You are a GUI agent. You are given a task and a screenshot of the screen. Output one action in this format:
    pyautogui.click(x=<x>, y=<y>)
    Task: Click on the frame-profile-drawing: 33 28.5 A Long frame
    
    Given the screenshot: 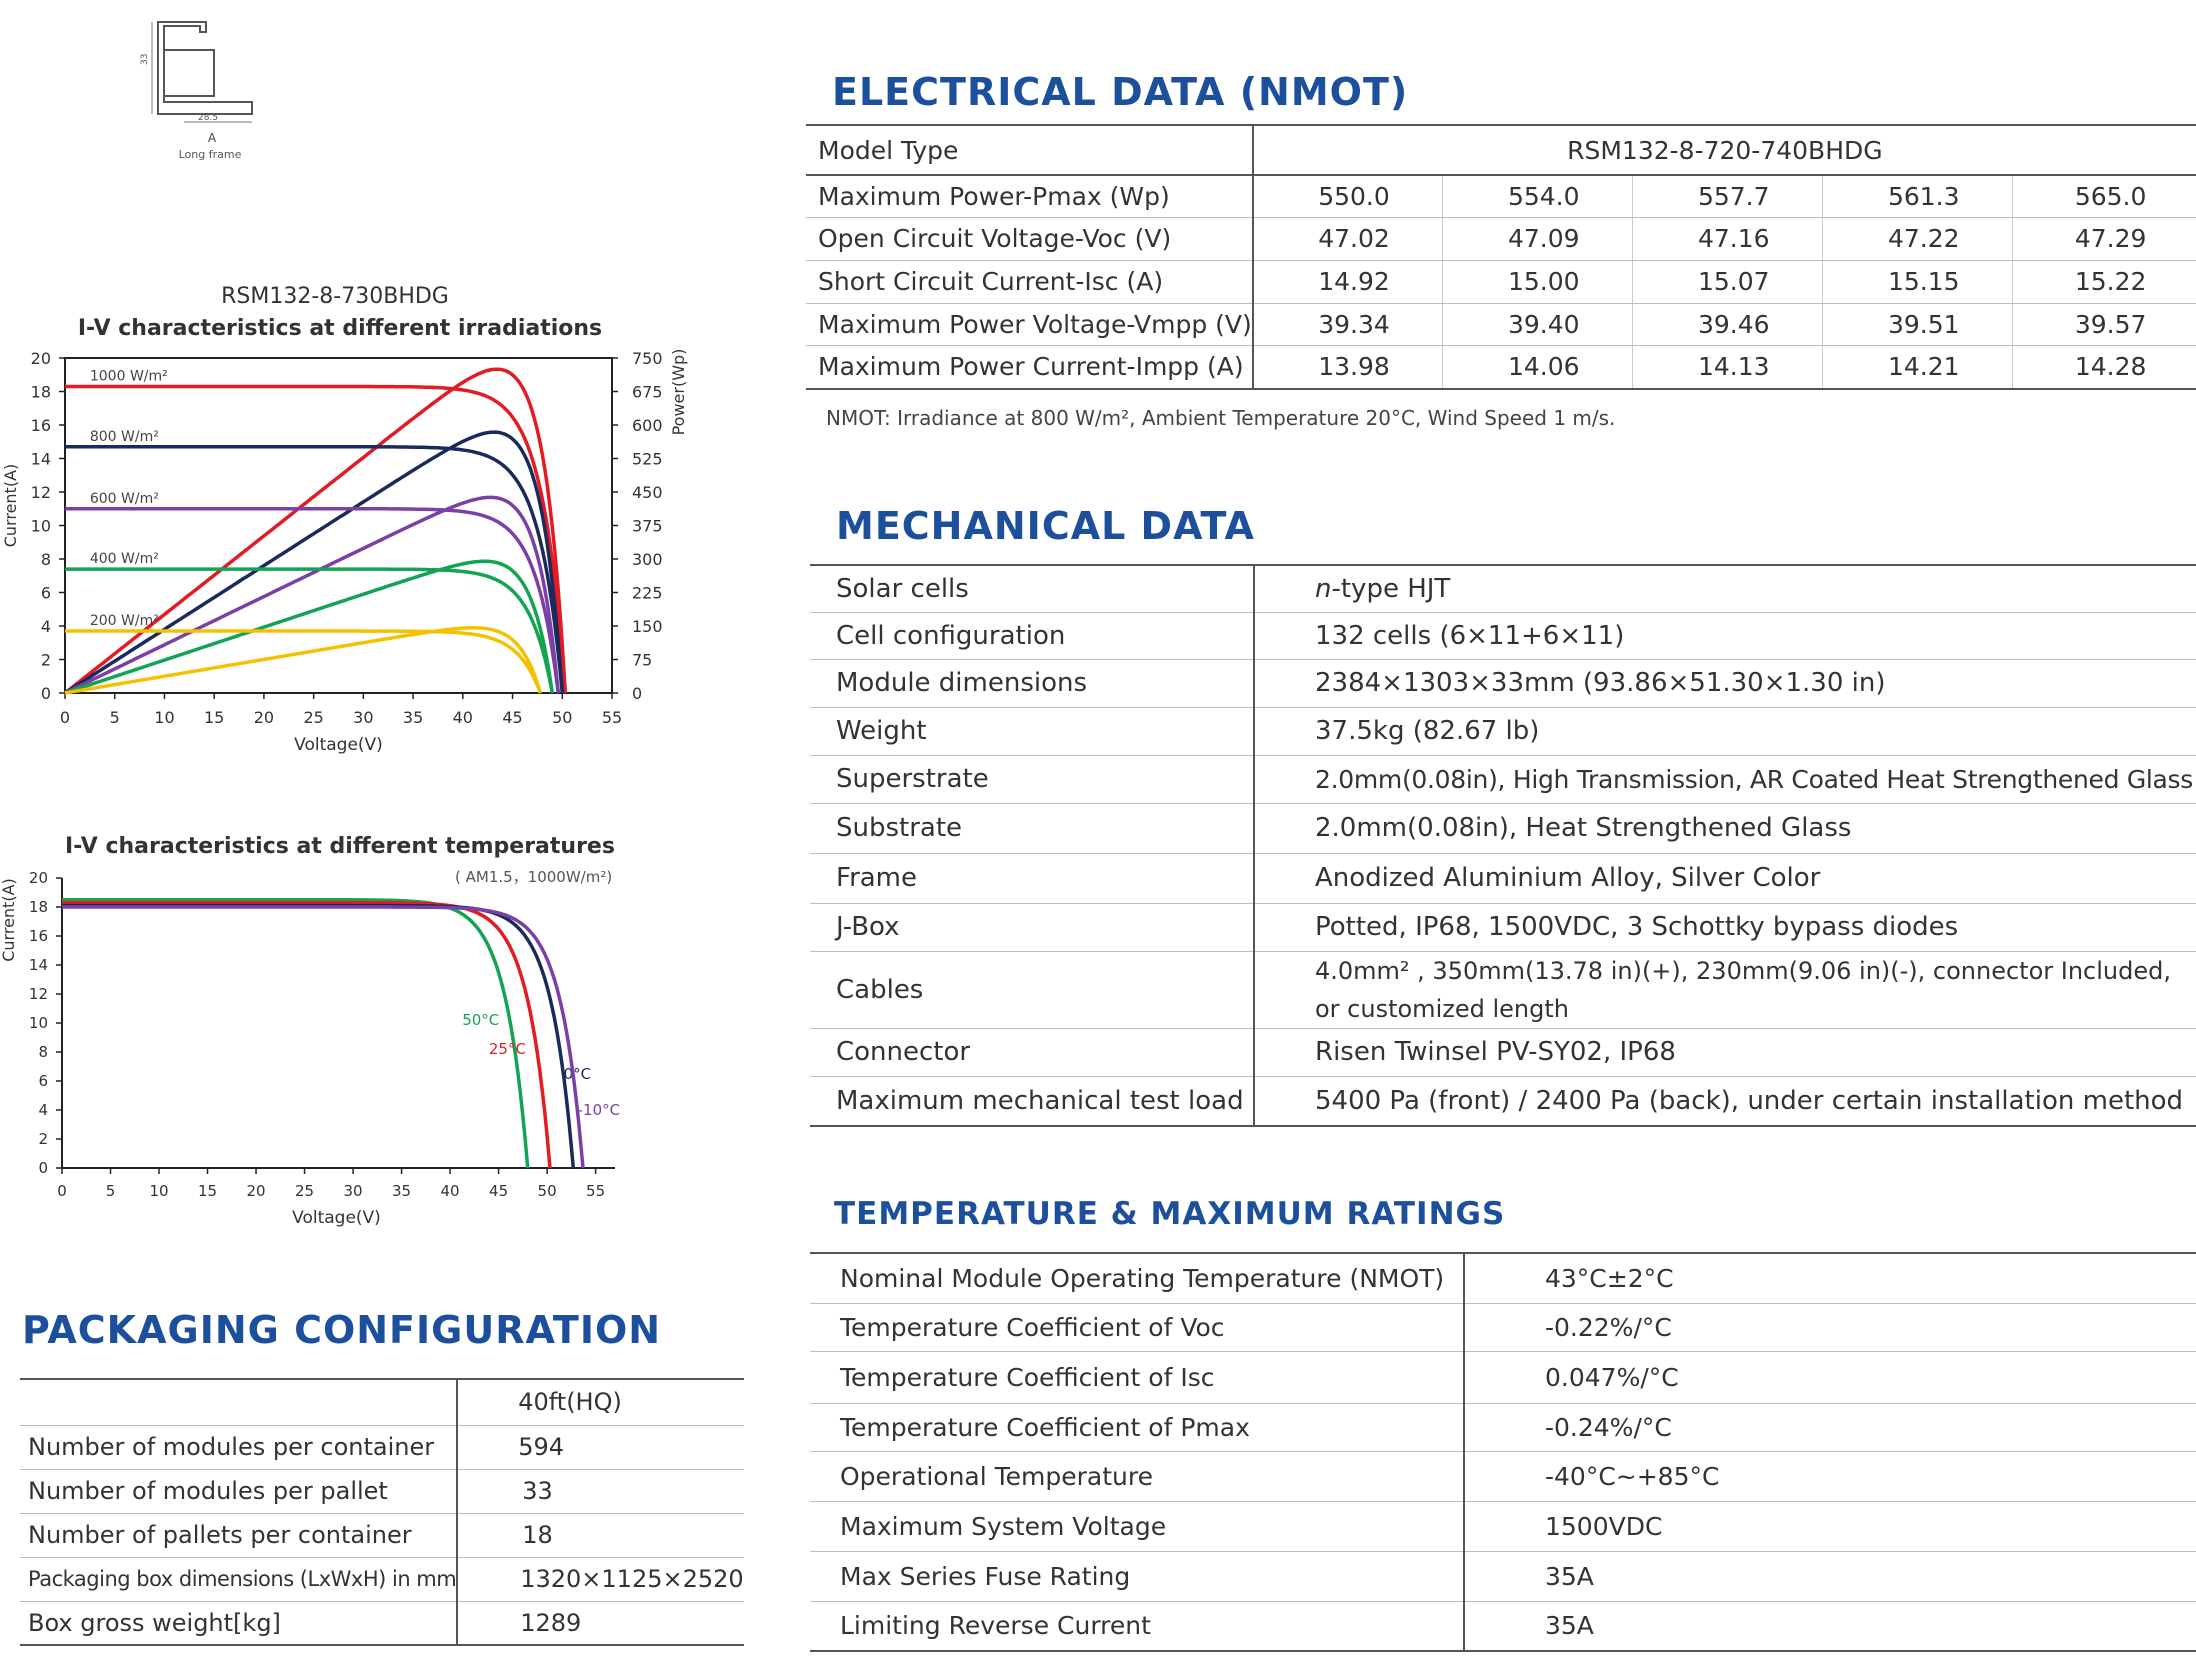 What is the action you would take?
    pyautogui.click(x=196, y=91)
    